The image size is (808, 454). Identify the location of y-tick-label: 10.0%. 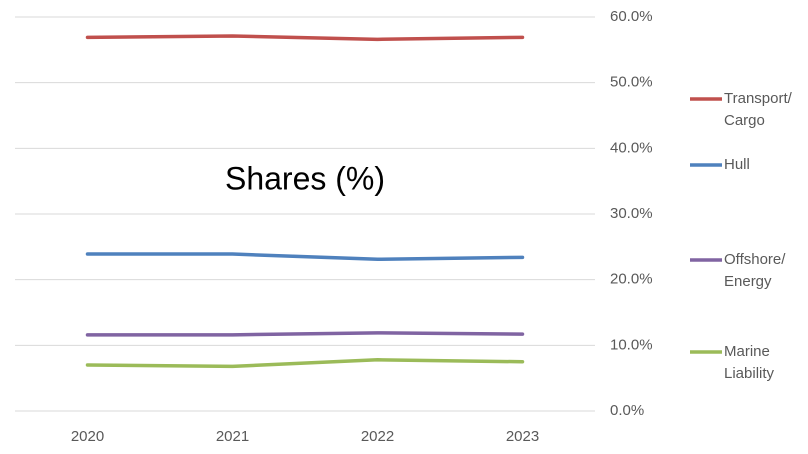
(631, 344).